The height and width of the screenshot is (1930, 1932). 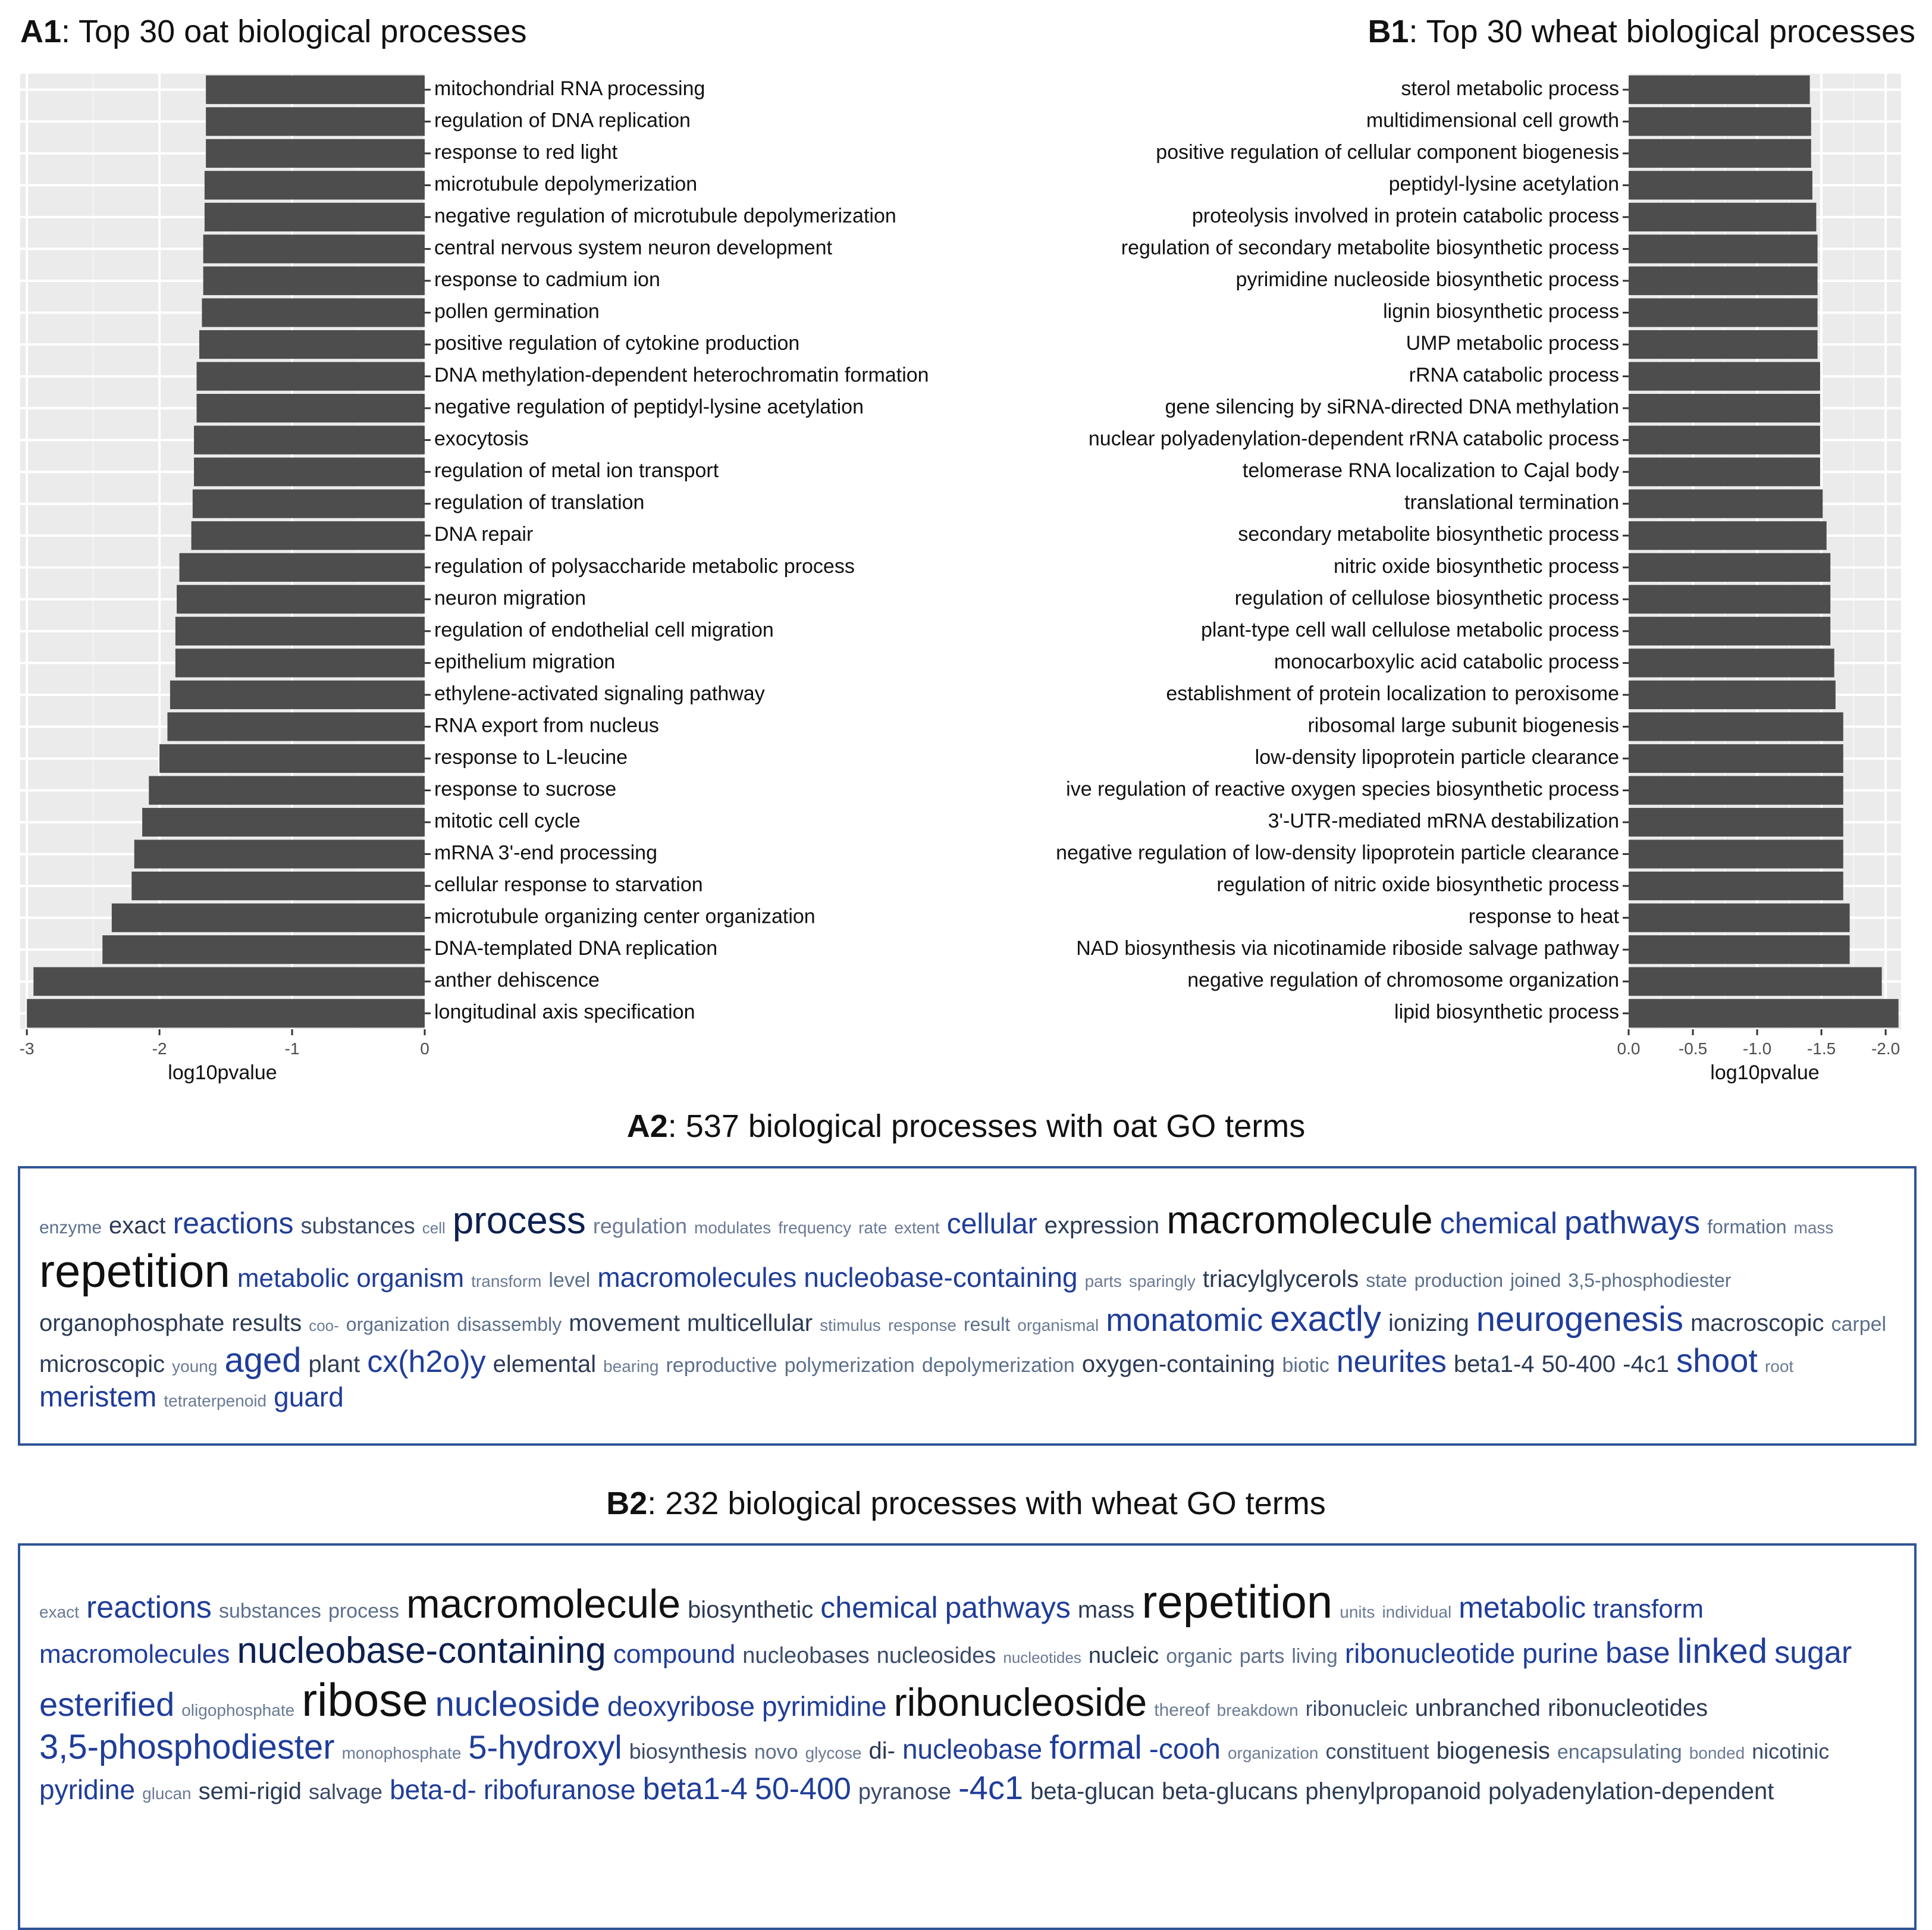 I want to click on wheat-cloud-word: beta-glucan, so click(x=1092, y=1791).